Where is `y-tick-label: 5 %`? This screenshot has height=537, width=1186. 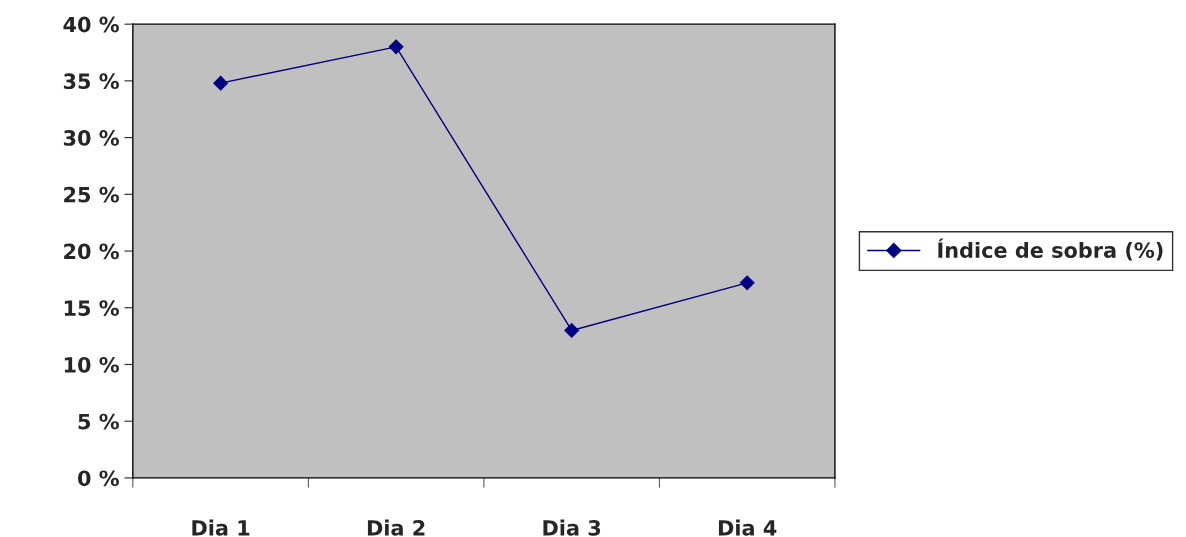
y-tick-label: 5 % is located at coordinates (98, 421).